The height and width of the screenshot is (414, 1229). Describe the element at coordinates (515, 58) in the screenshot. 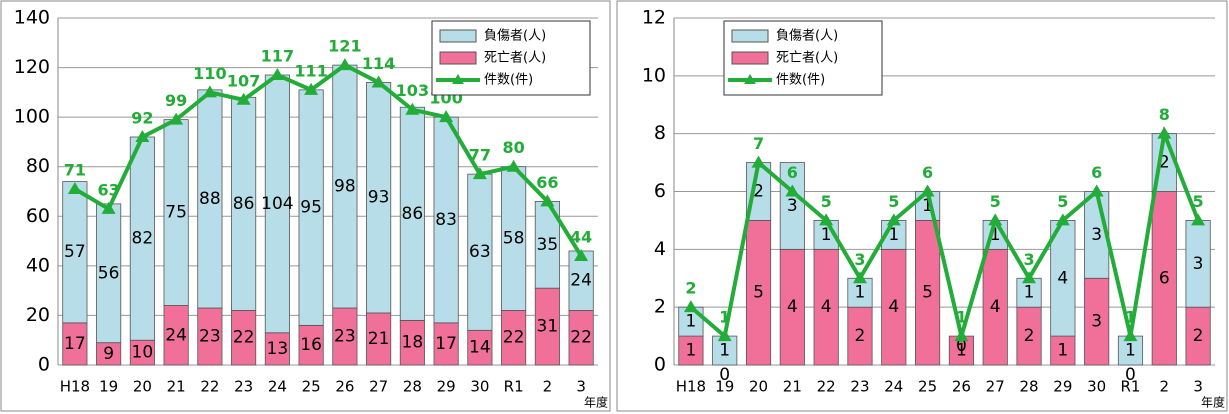

I see `legend-label: 死亡者(人)` at that location.